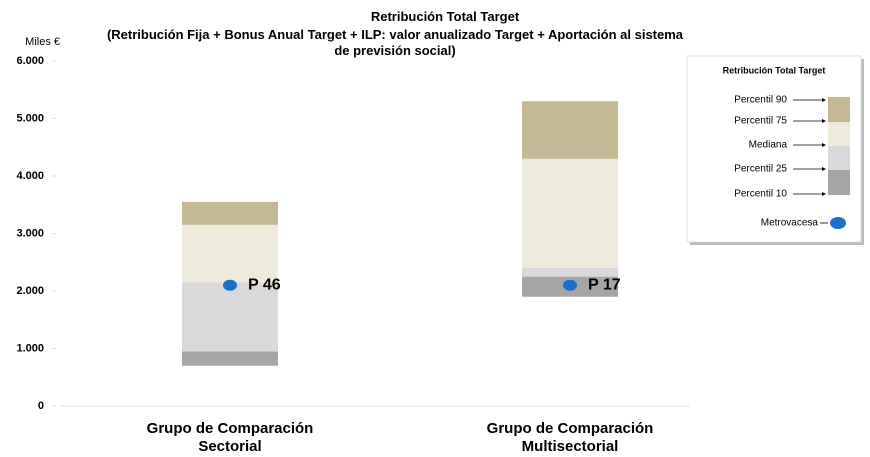 This screenshot has width=870, height=457. What do you see at coordinates (30, 348) in the screenshot?
I see `y-tick-label: 1.000` at bounding box center [30, 348].